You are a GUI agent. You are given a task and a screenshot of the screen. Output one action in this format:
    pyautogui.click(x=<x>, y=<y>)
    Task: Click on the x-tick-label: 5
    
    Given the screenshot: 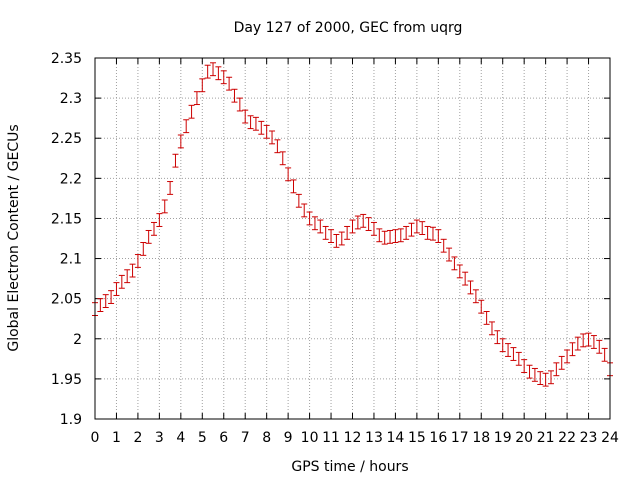 What is the action you would take?
    pyautogui.click(x=202, y=438)
    